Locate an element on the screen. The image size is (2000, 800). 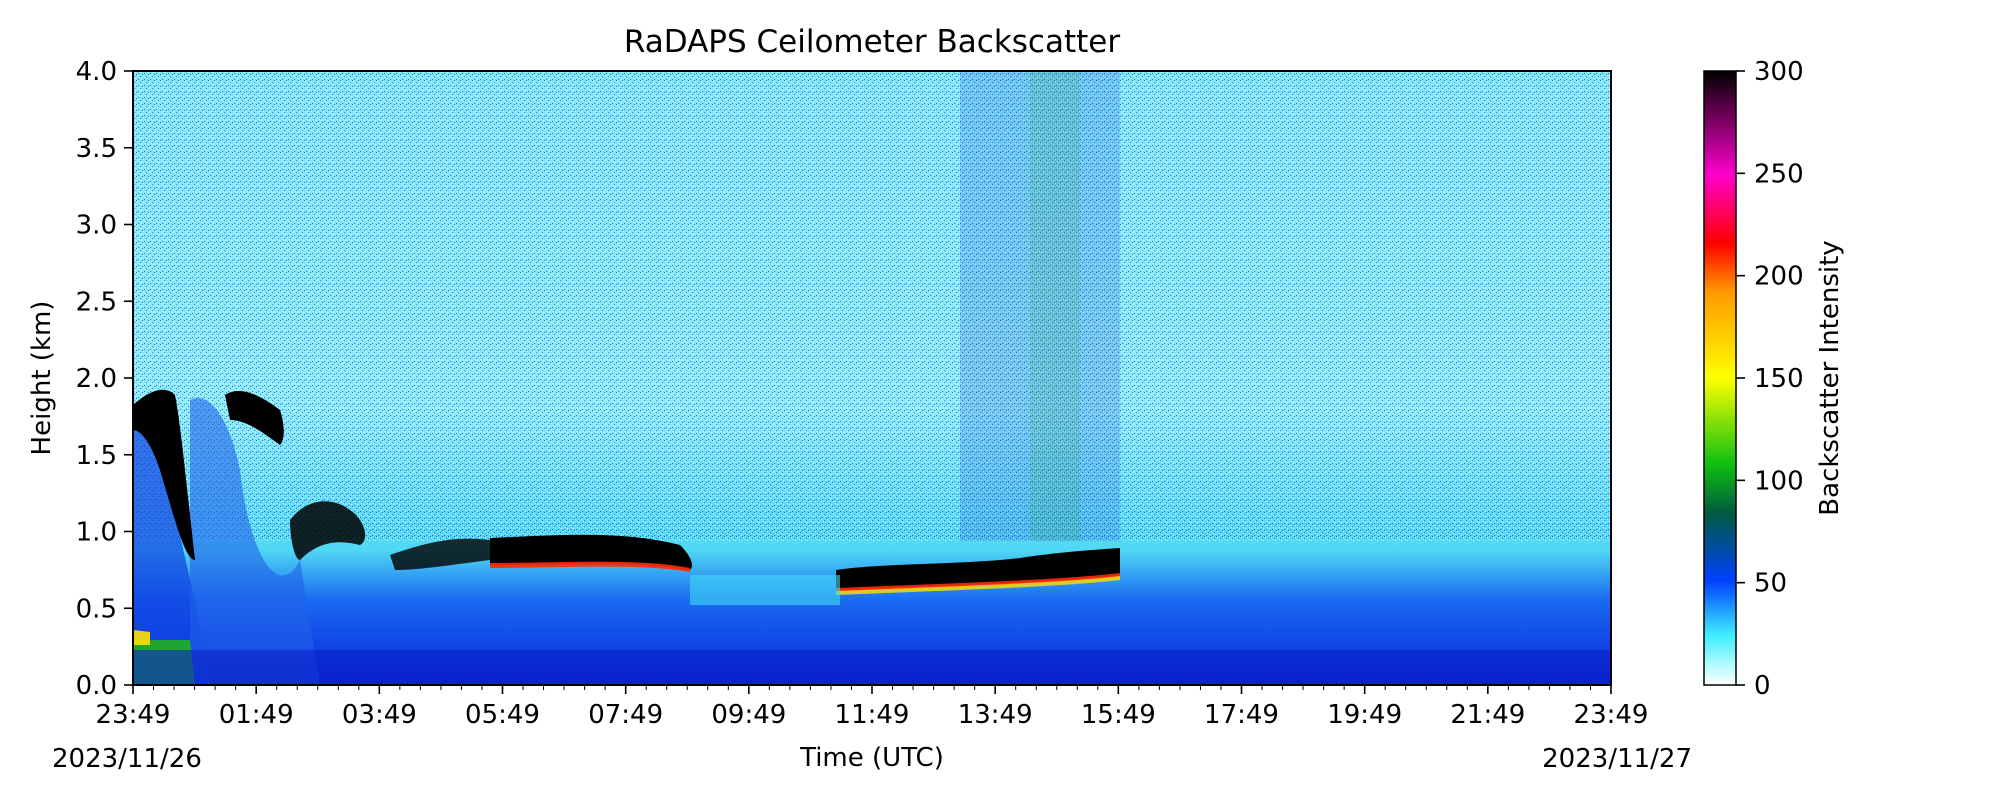
y-tick-label: 2.5 is located at coordinates (96, 302).